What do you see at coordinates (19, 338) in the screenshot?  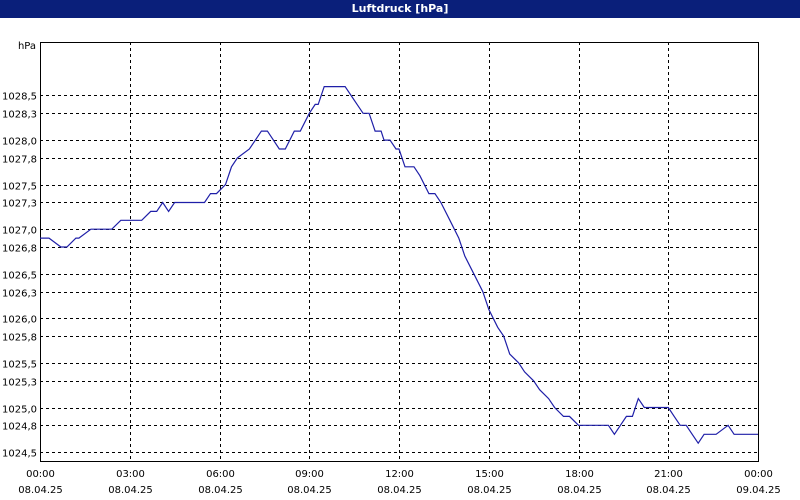 I see `y-tick-label: 1025,8` at bounding box center [19, 338].